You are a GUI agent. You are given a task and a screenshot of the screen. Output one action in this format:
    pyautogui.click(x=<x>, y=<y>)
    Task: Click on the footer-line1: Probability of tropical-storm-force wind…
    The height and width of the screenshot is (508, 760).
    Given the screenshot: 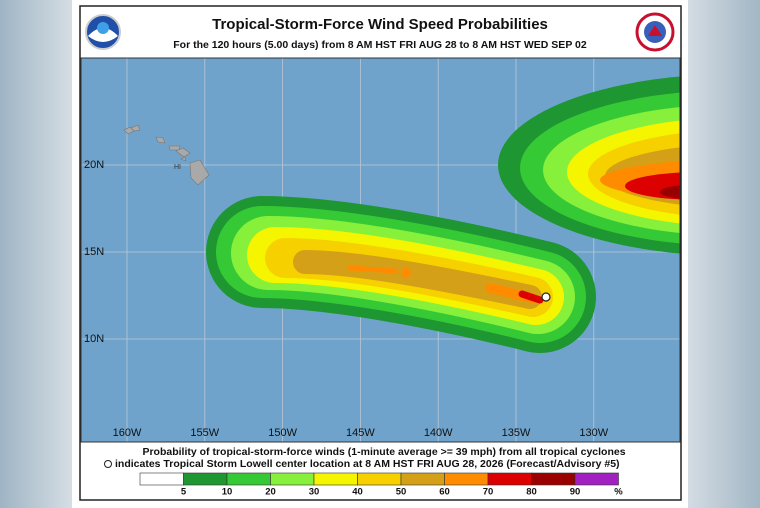 What is the action you would take?
    pyautogui.click(x=383, y=452)
    